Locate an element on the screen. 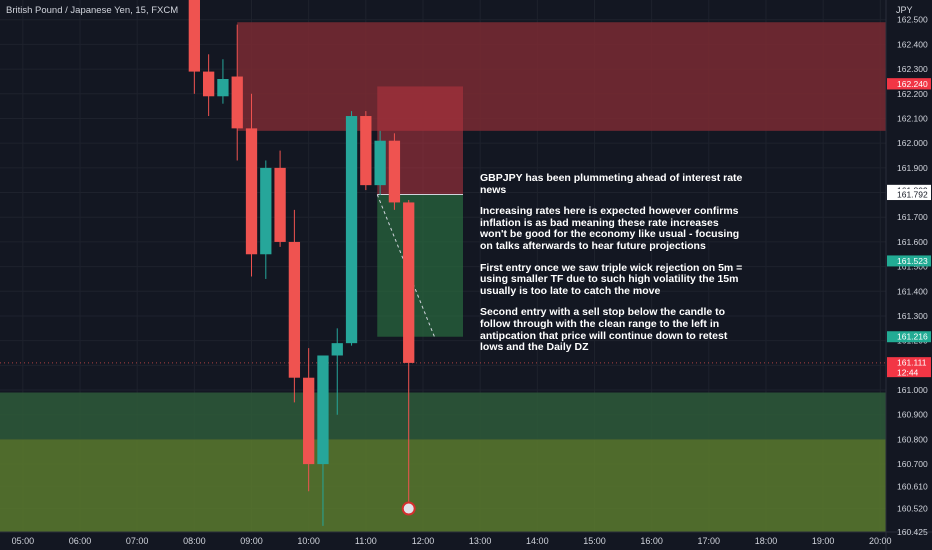  chart-title: British Pound / Japanese Yen, 15, FXCM is located at coordinates (92, 10).